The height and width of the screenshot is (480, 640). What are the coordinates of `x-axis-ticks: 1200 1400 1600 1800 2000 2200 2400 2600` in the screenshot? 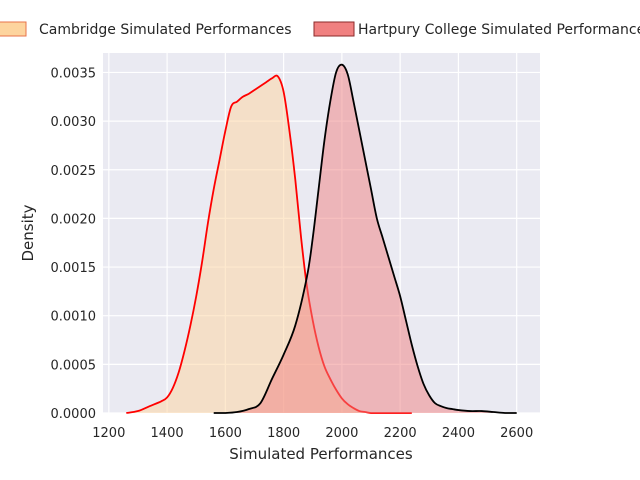 It's located at (312, 433).